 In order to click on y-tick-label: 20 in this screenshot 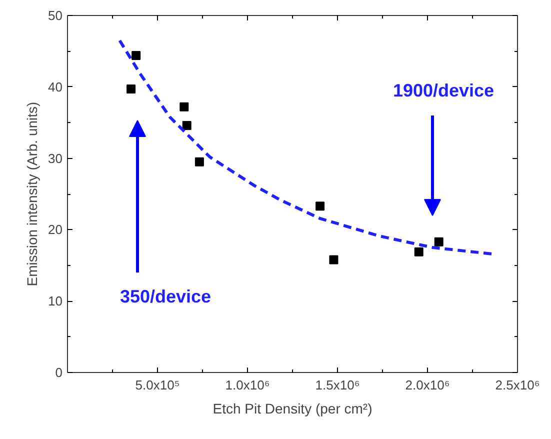, I will do `click(55, 230)`.